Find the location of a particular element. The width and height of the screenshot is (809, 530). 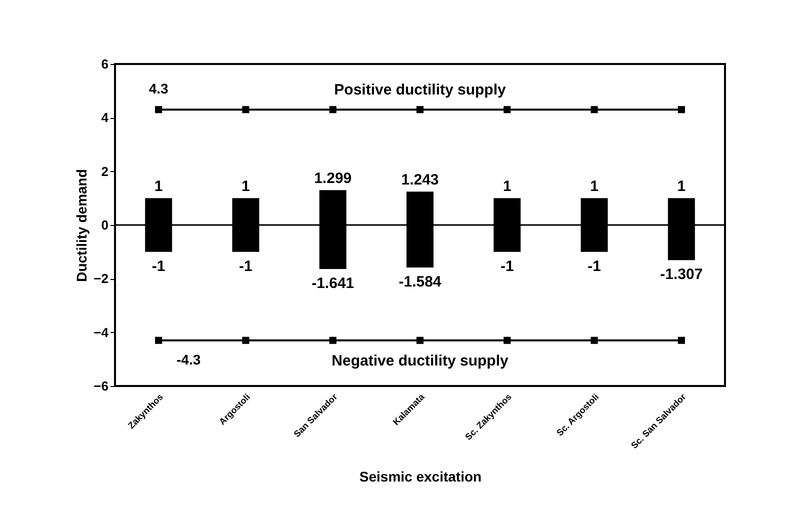

data-label: -1.307 is located at coordinates (681, 275).